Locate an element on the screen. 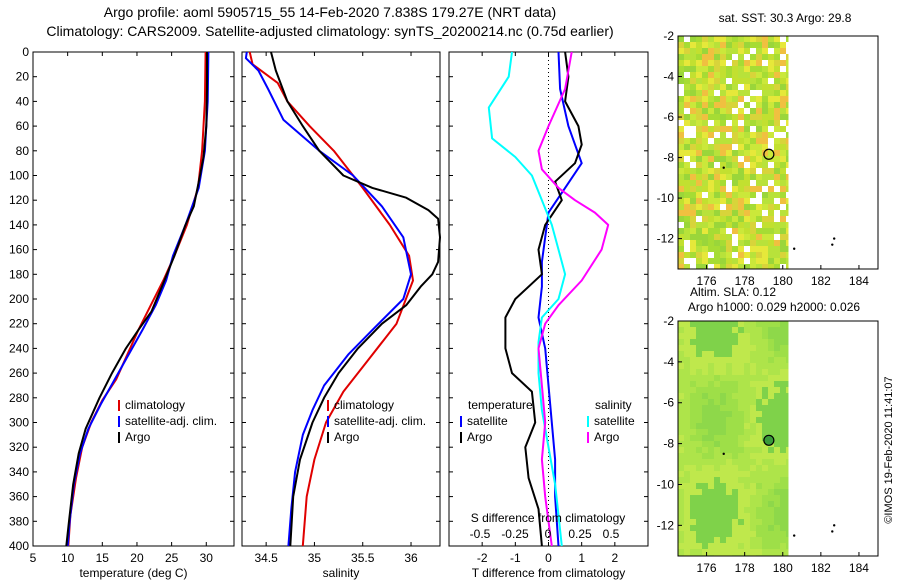  salinity-xtick-label: 35 is located at coordinates (315, 558).